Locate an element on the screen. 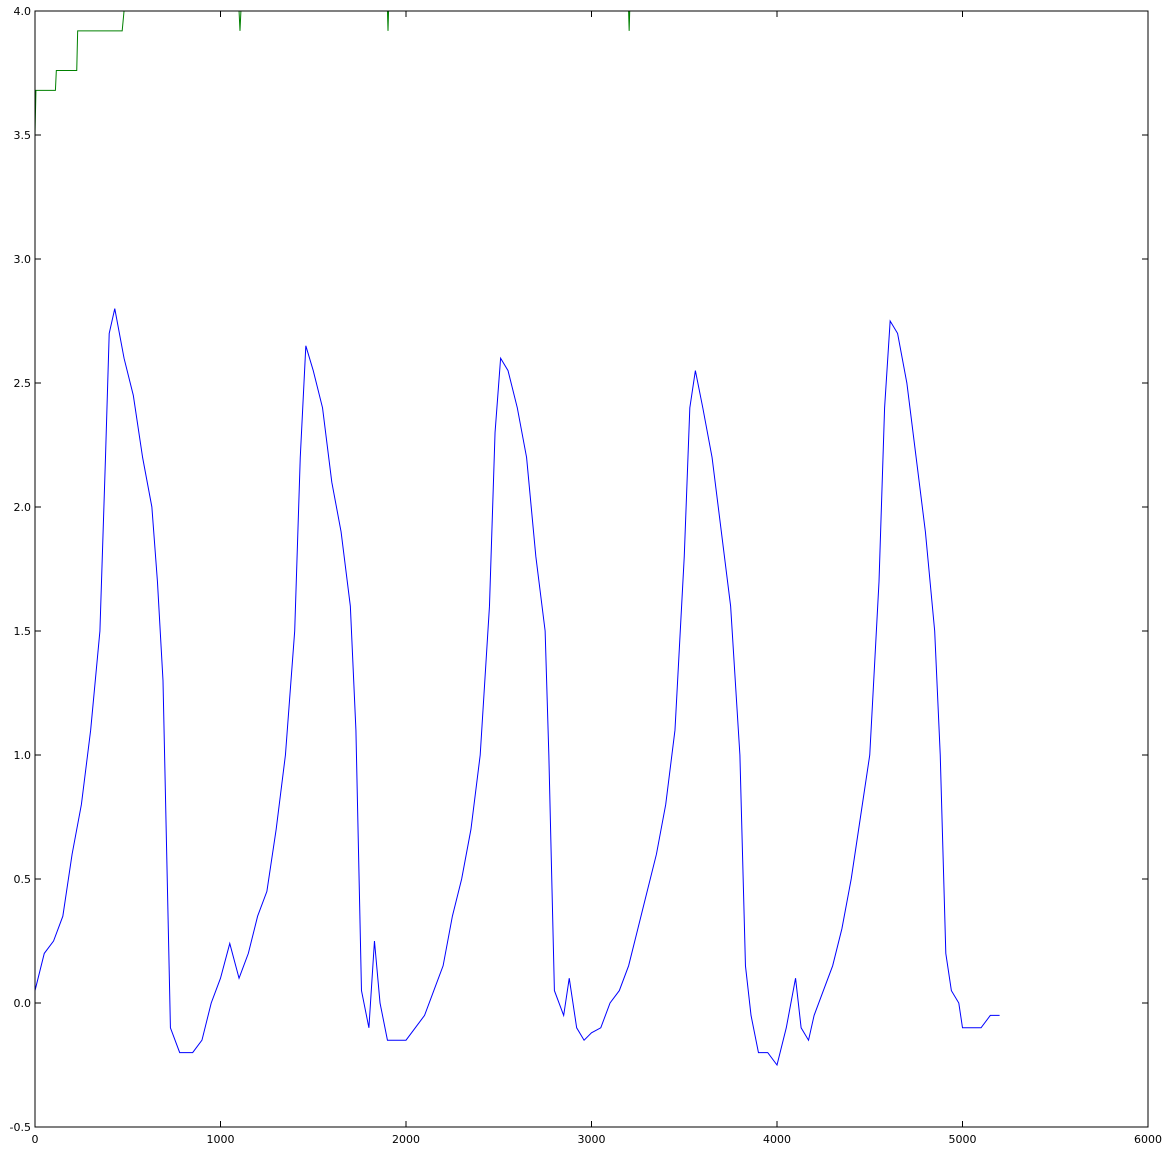 This screenshot has height=1149, width=1168. y-tick-label: 1.5 is located at coordinates (23, 631).